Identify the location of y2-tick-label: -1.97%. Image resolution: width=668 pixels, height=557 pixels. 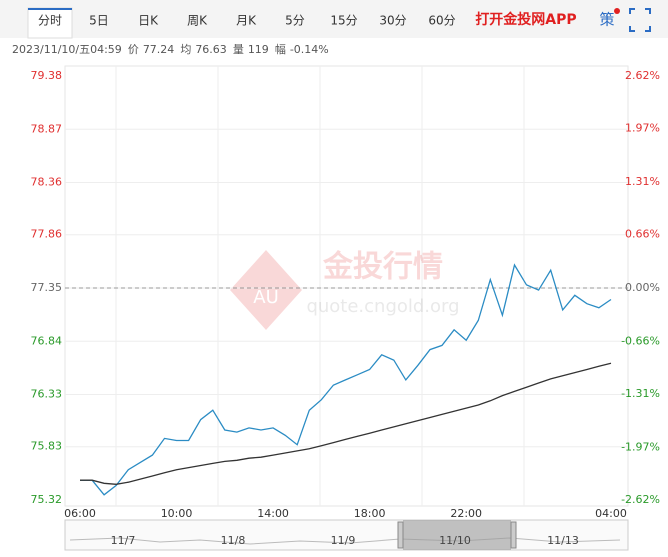
(640, 446).